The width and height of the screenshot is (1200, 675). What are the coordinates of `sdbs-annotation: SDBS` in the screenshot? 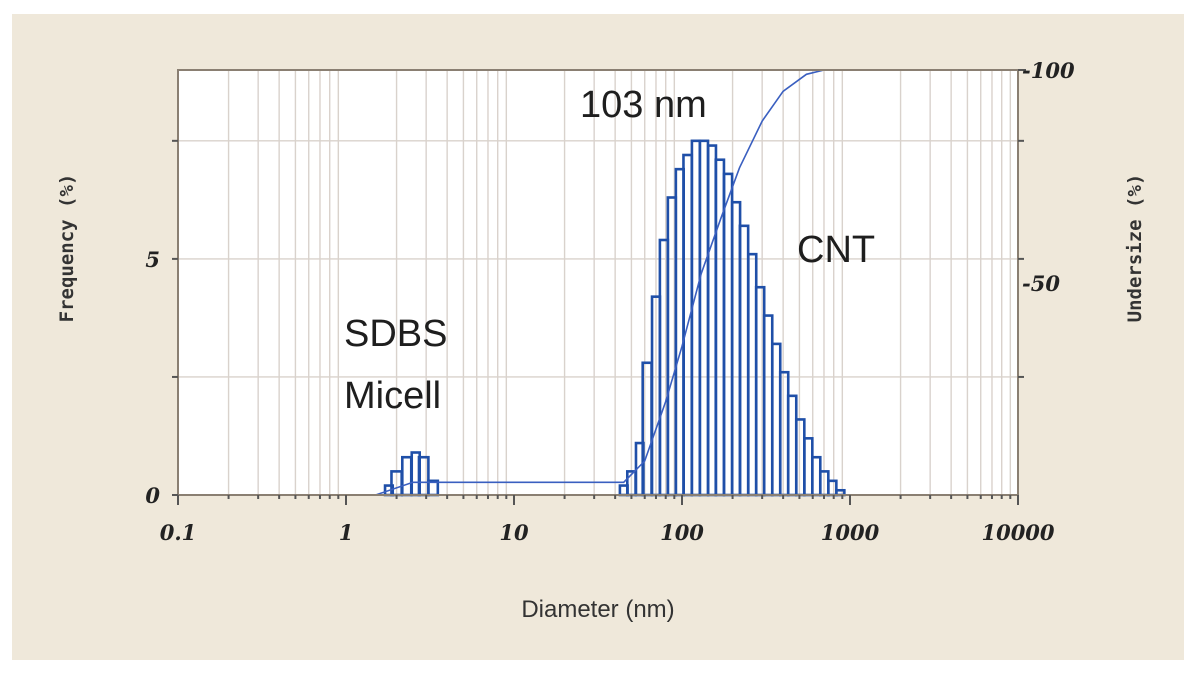 It's located at (395, 334).